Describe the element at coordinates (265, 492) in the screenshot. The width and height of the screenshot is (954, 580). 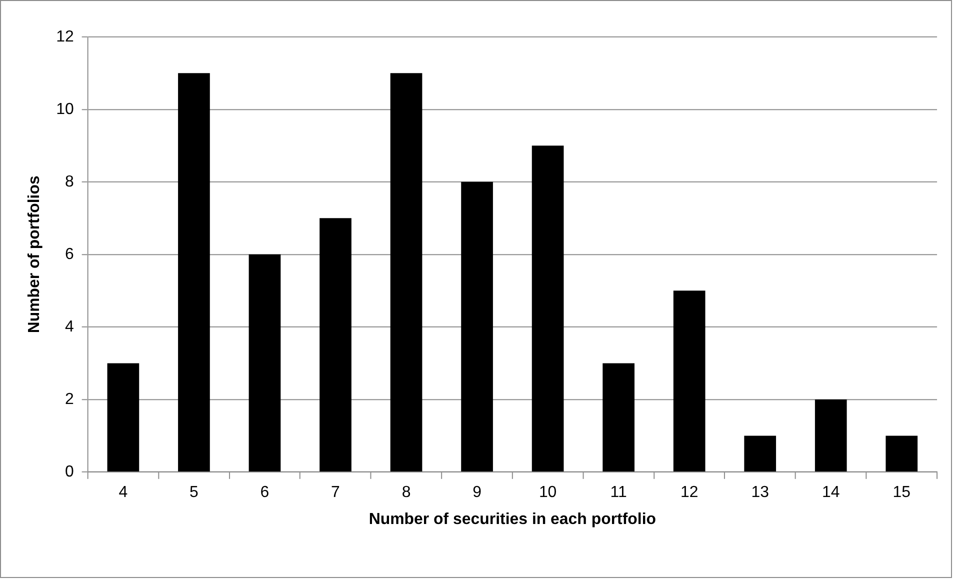
I see `x-tick-label: 6` at that location.